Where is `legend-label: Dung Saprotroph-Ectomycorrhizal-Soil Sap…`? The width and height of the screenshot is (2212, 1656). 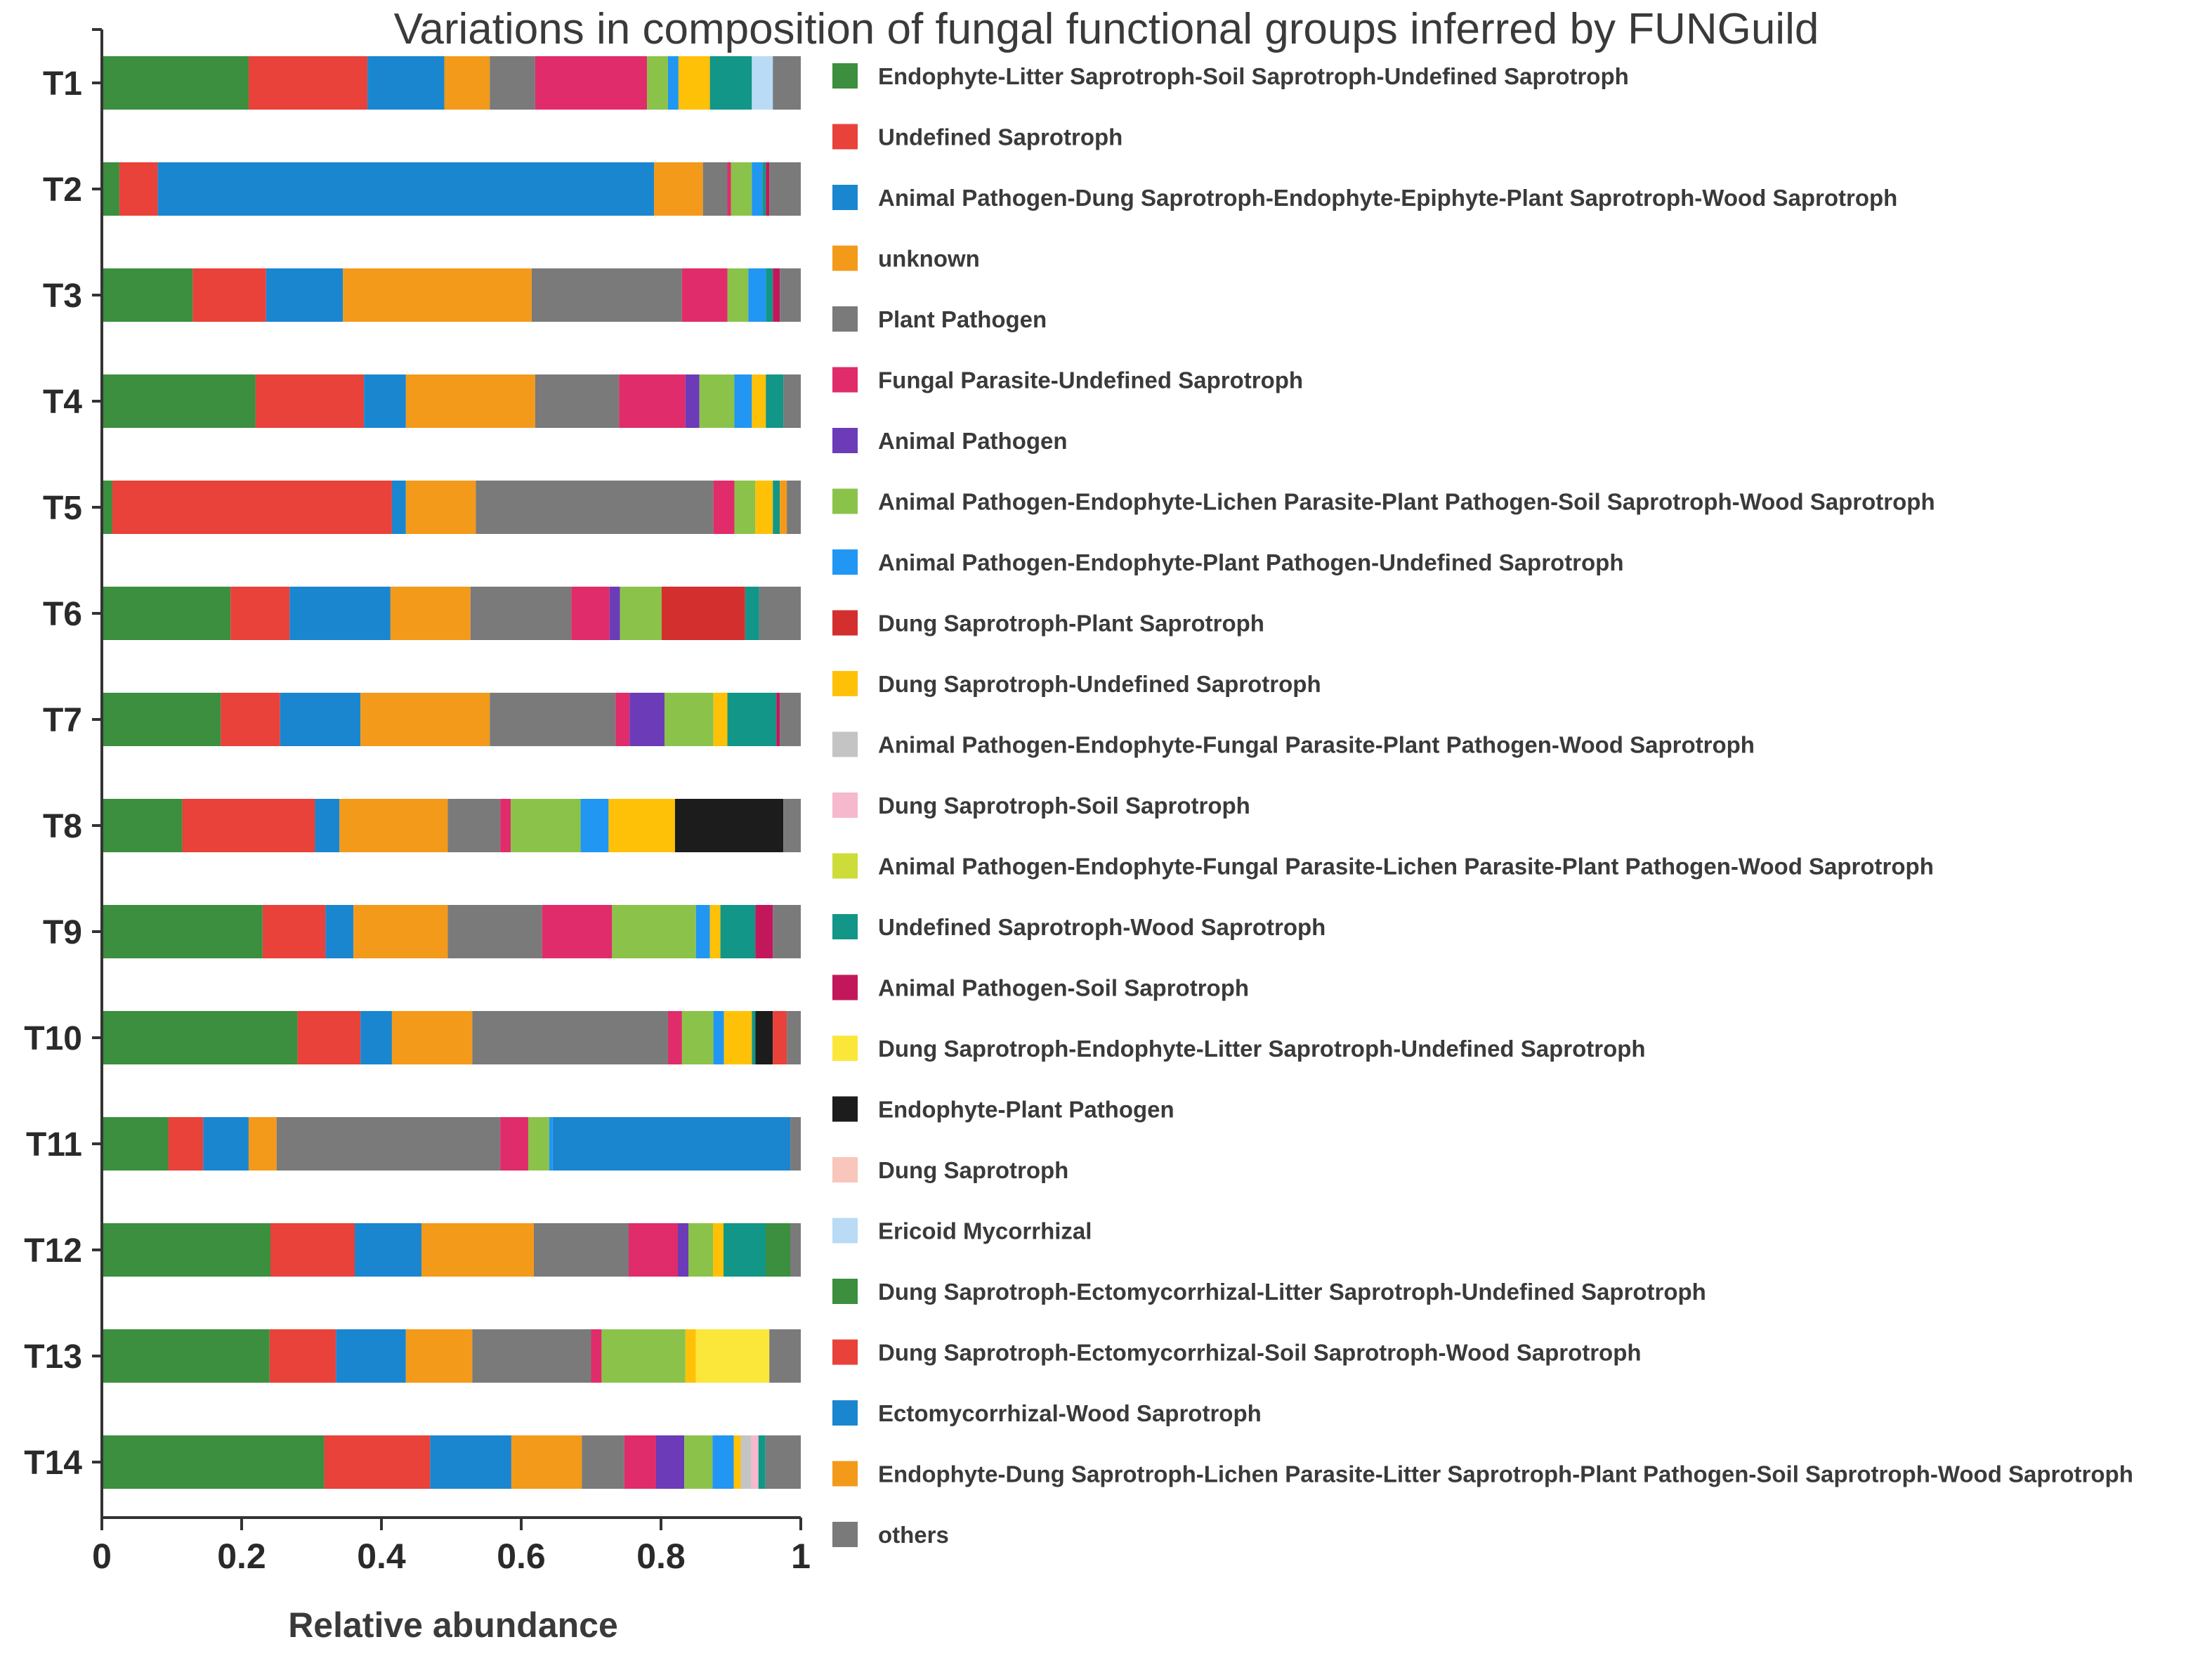 legend-label: Dung Saprotroph-Ectomycorrhizal-Soil Sap… is located at coordinates (1260, 1353).